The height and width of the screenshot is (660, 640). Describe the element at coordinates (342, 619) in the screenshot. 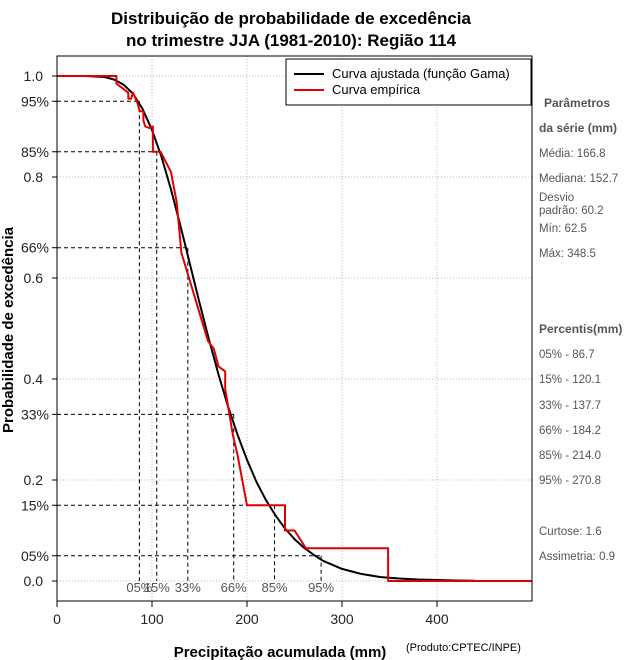

I see `x-tick-label: 300` at that location.